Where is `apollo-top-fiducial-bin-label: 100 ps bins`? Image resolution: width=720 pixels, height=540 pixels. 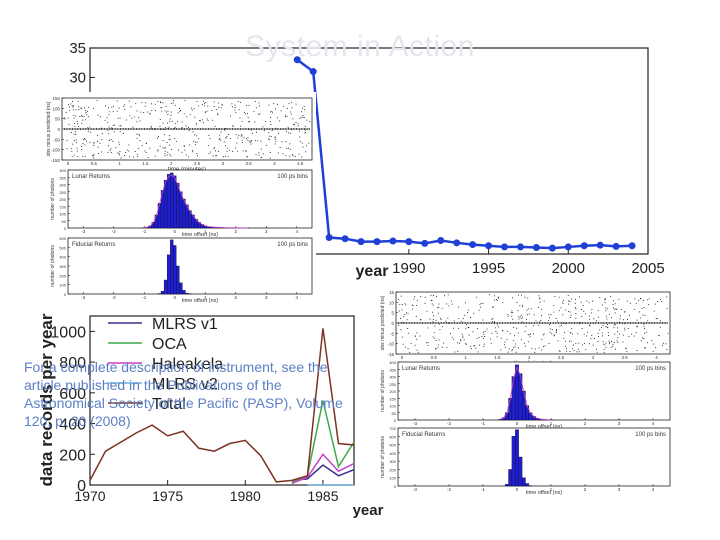 apollo-top-fiducial-bin-label: 100 ps bins is located at coordinates (292, 245).